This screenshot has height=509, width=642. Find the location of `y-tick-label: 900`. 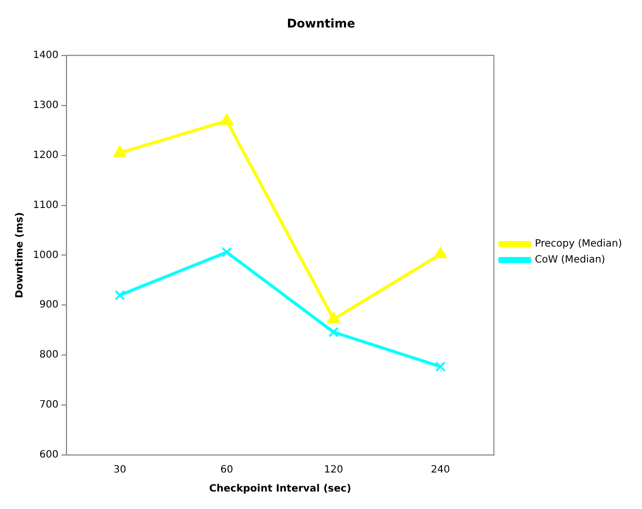

y-tick-label: 900 is located at coordinates (48, 305).